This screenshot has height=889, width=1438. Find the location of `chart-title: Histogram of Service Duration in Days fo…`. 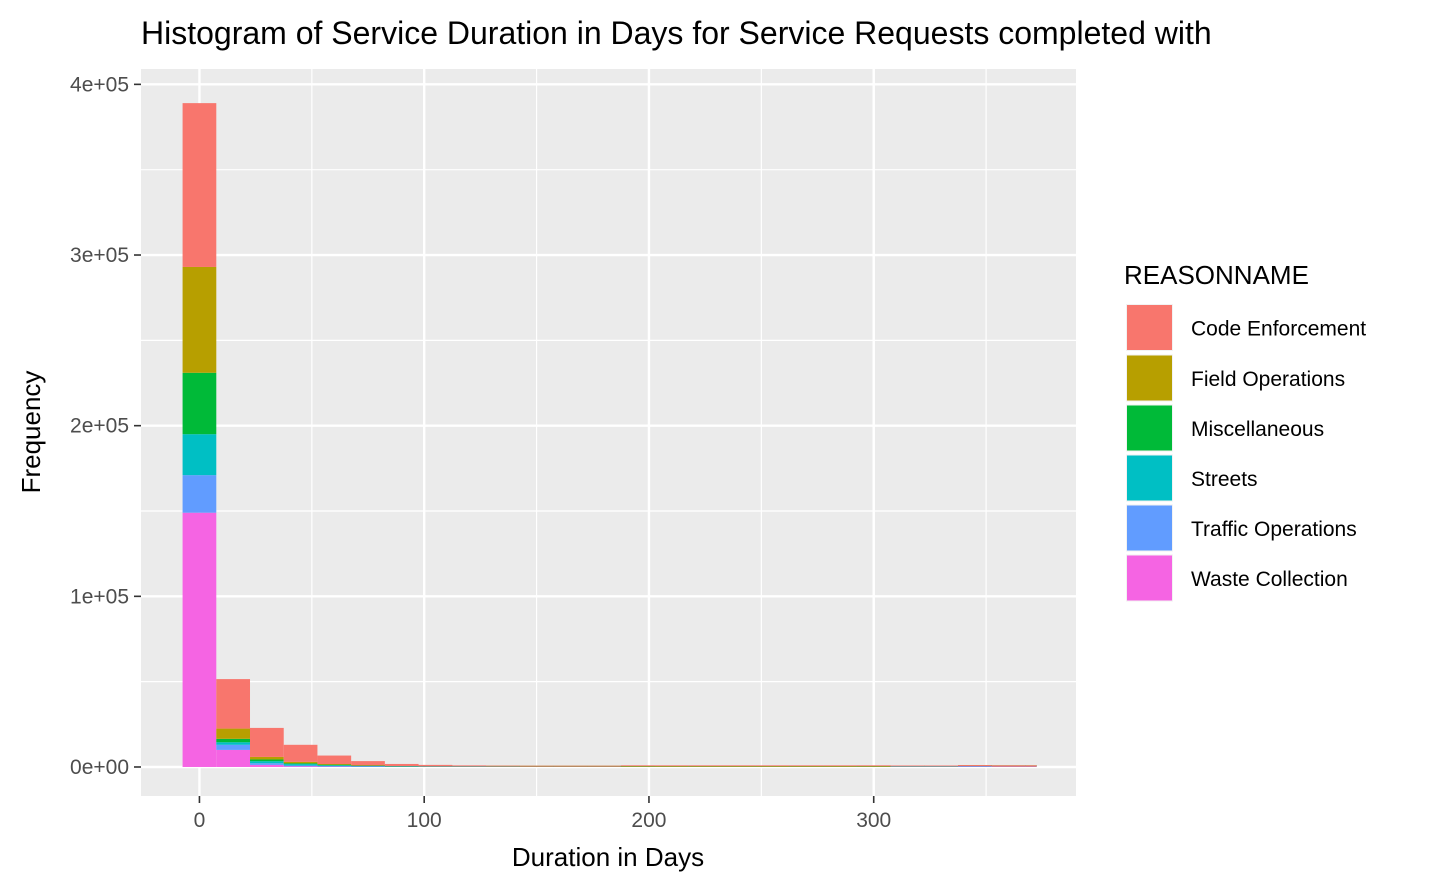

chart-title: Histogram of Service Duration in Days fo… is located at coordinates (676, 33).